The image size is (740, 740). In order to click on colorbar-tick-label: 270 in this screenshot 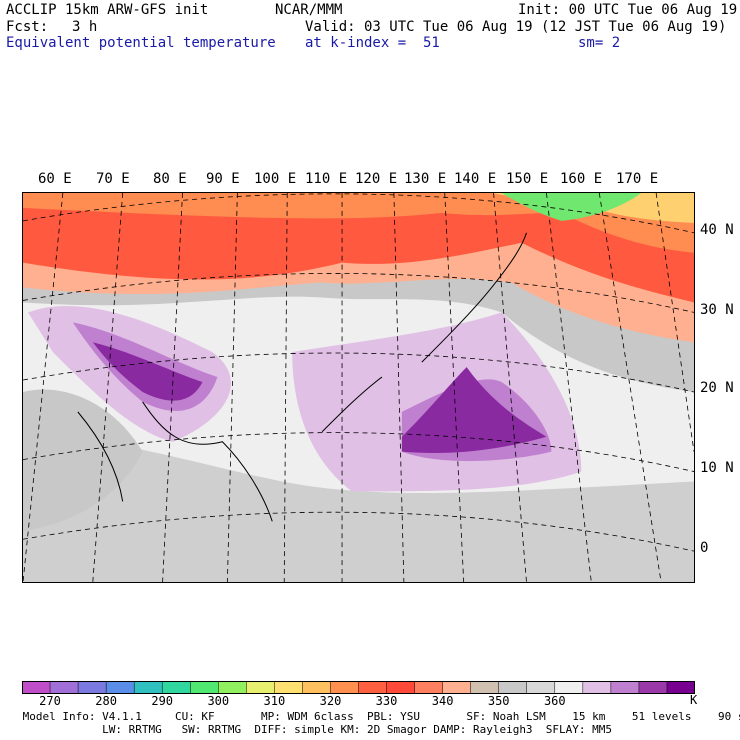, I will do `click(50, 701)`.